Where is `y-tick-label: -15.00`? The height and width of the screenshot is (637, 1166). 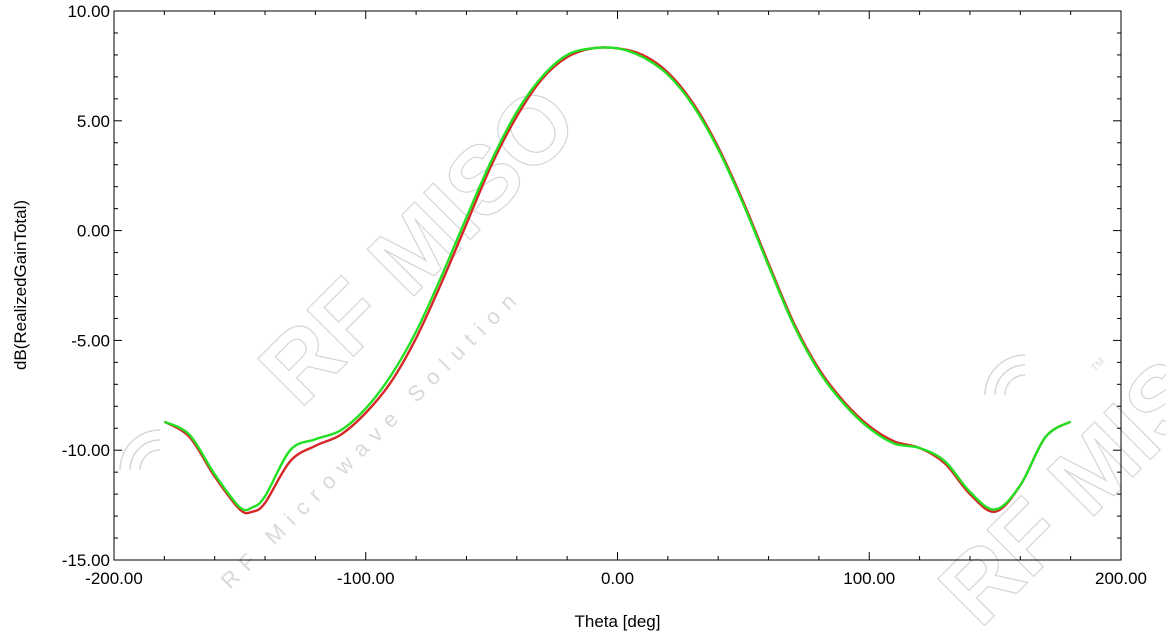
y-tick-label: -15.00 is located at coordinates (86, 560).